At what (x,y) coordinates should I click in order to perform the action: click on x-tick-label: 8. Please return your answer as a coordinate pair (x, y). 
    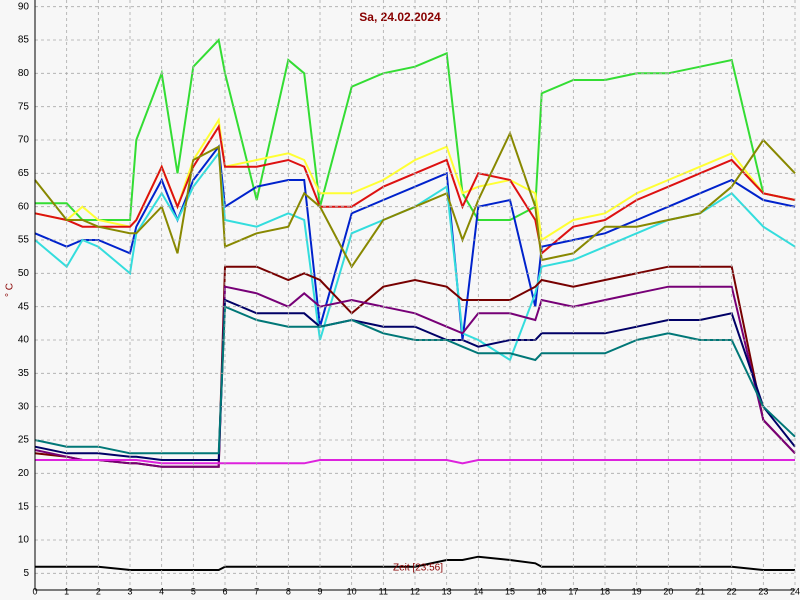
    Looking at the image, I should click on (288, 591).